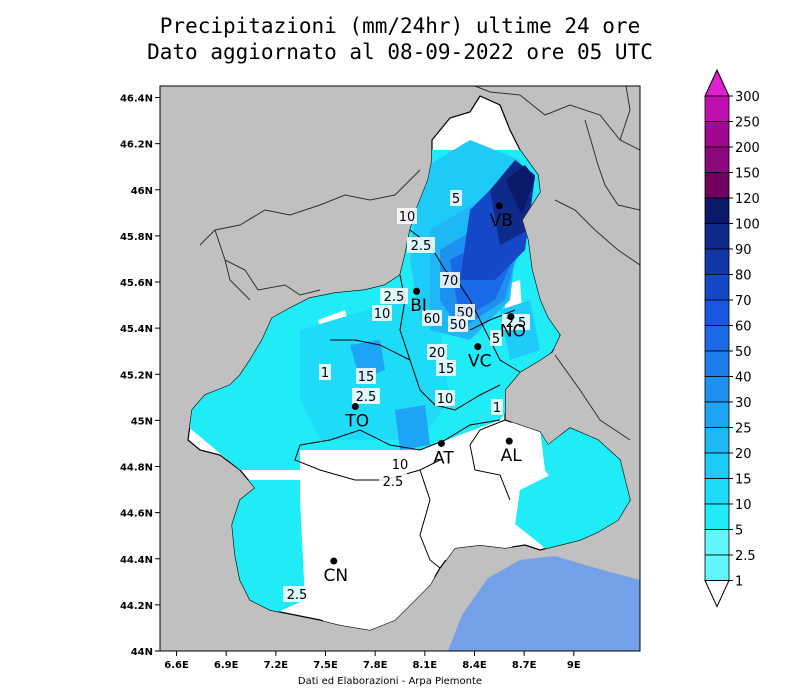  What do you see at coordinates (544, 603) in the screenshot?
I see `sea-area` at bounding box center [544, 603].